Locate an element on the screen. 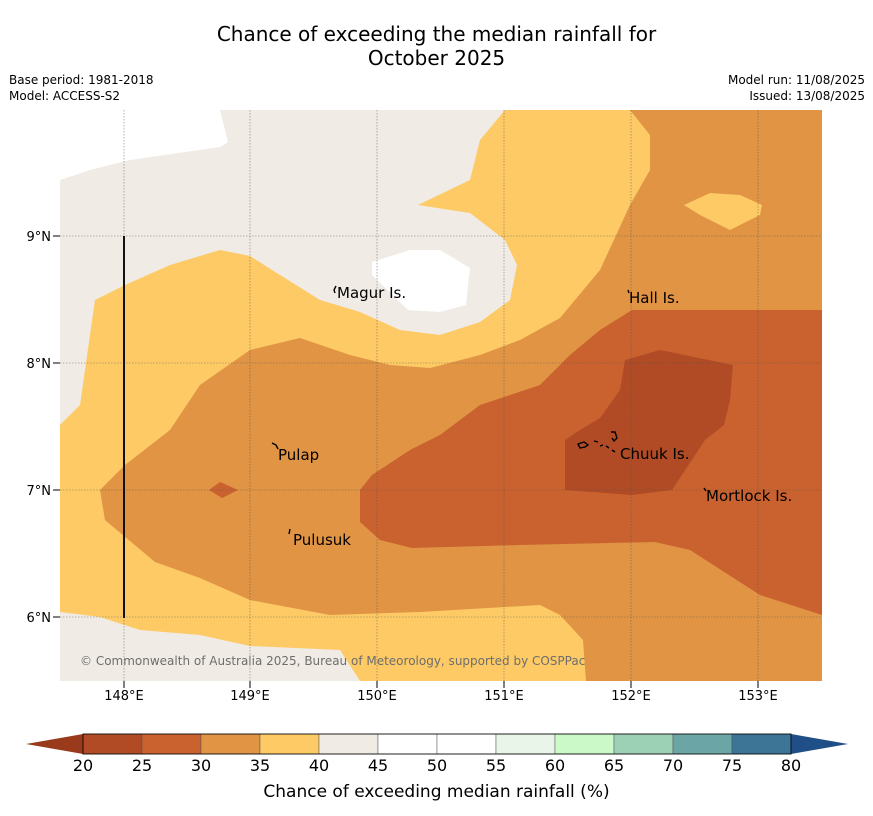  place-label: Mortlock Is. is located at coordinates (749, 496).